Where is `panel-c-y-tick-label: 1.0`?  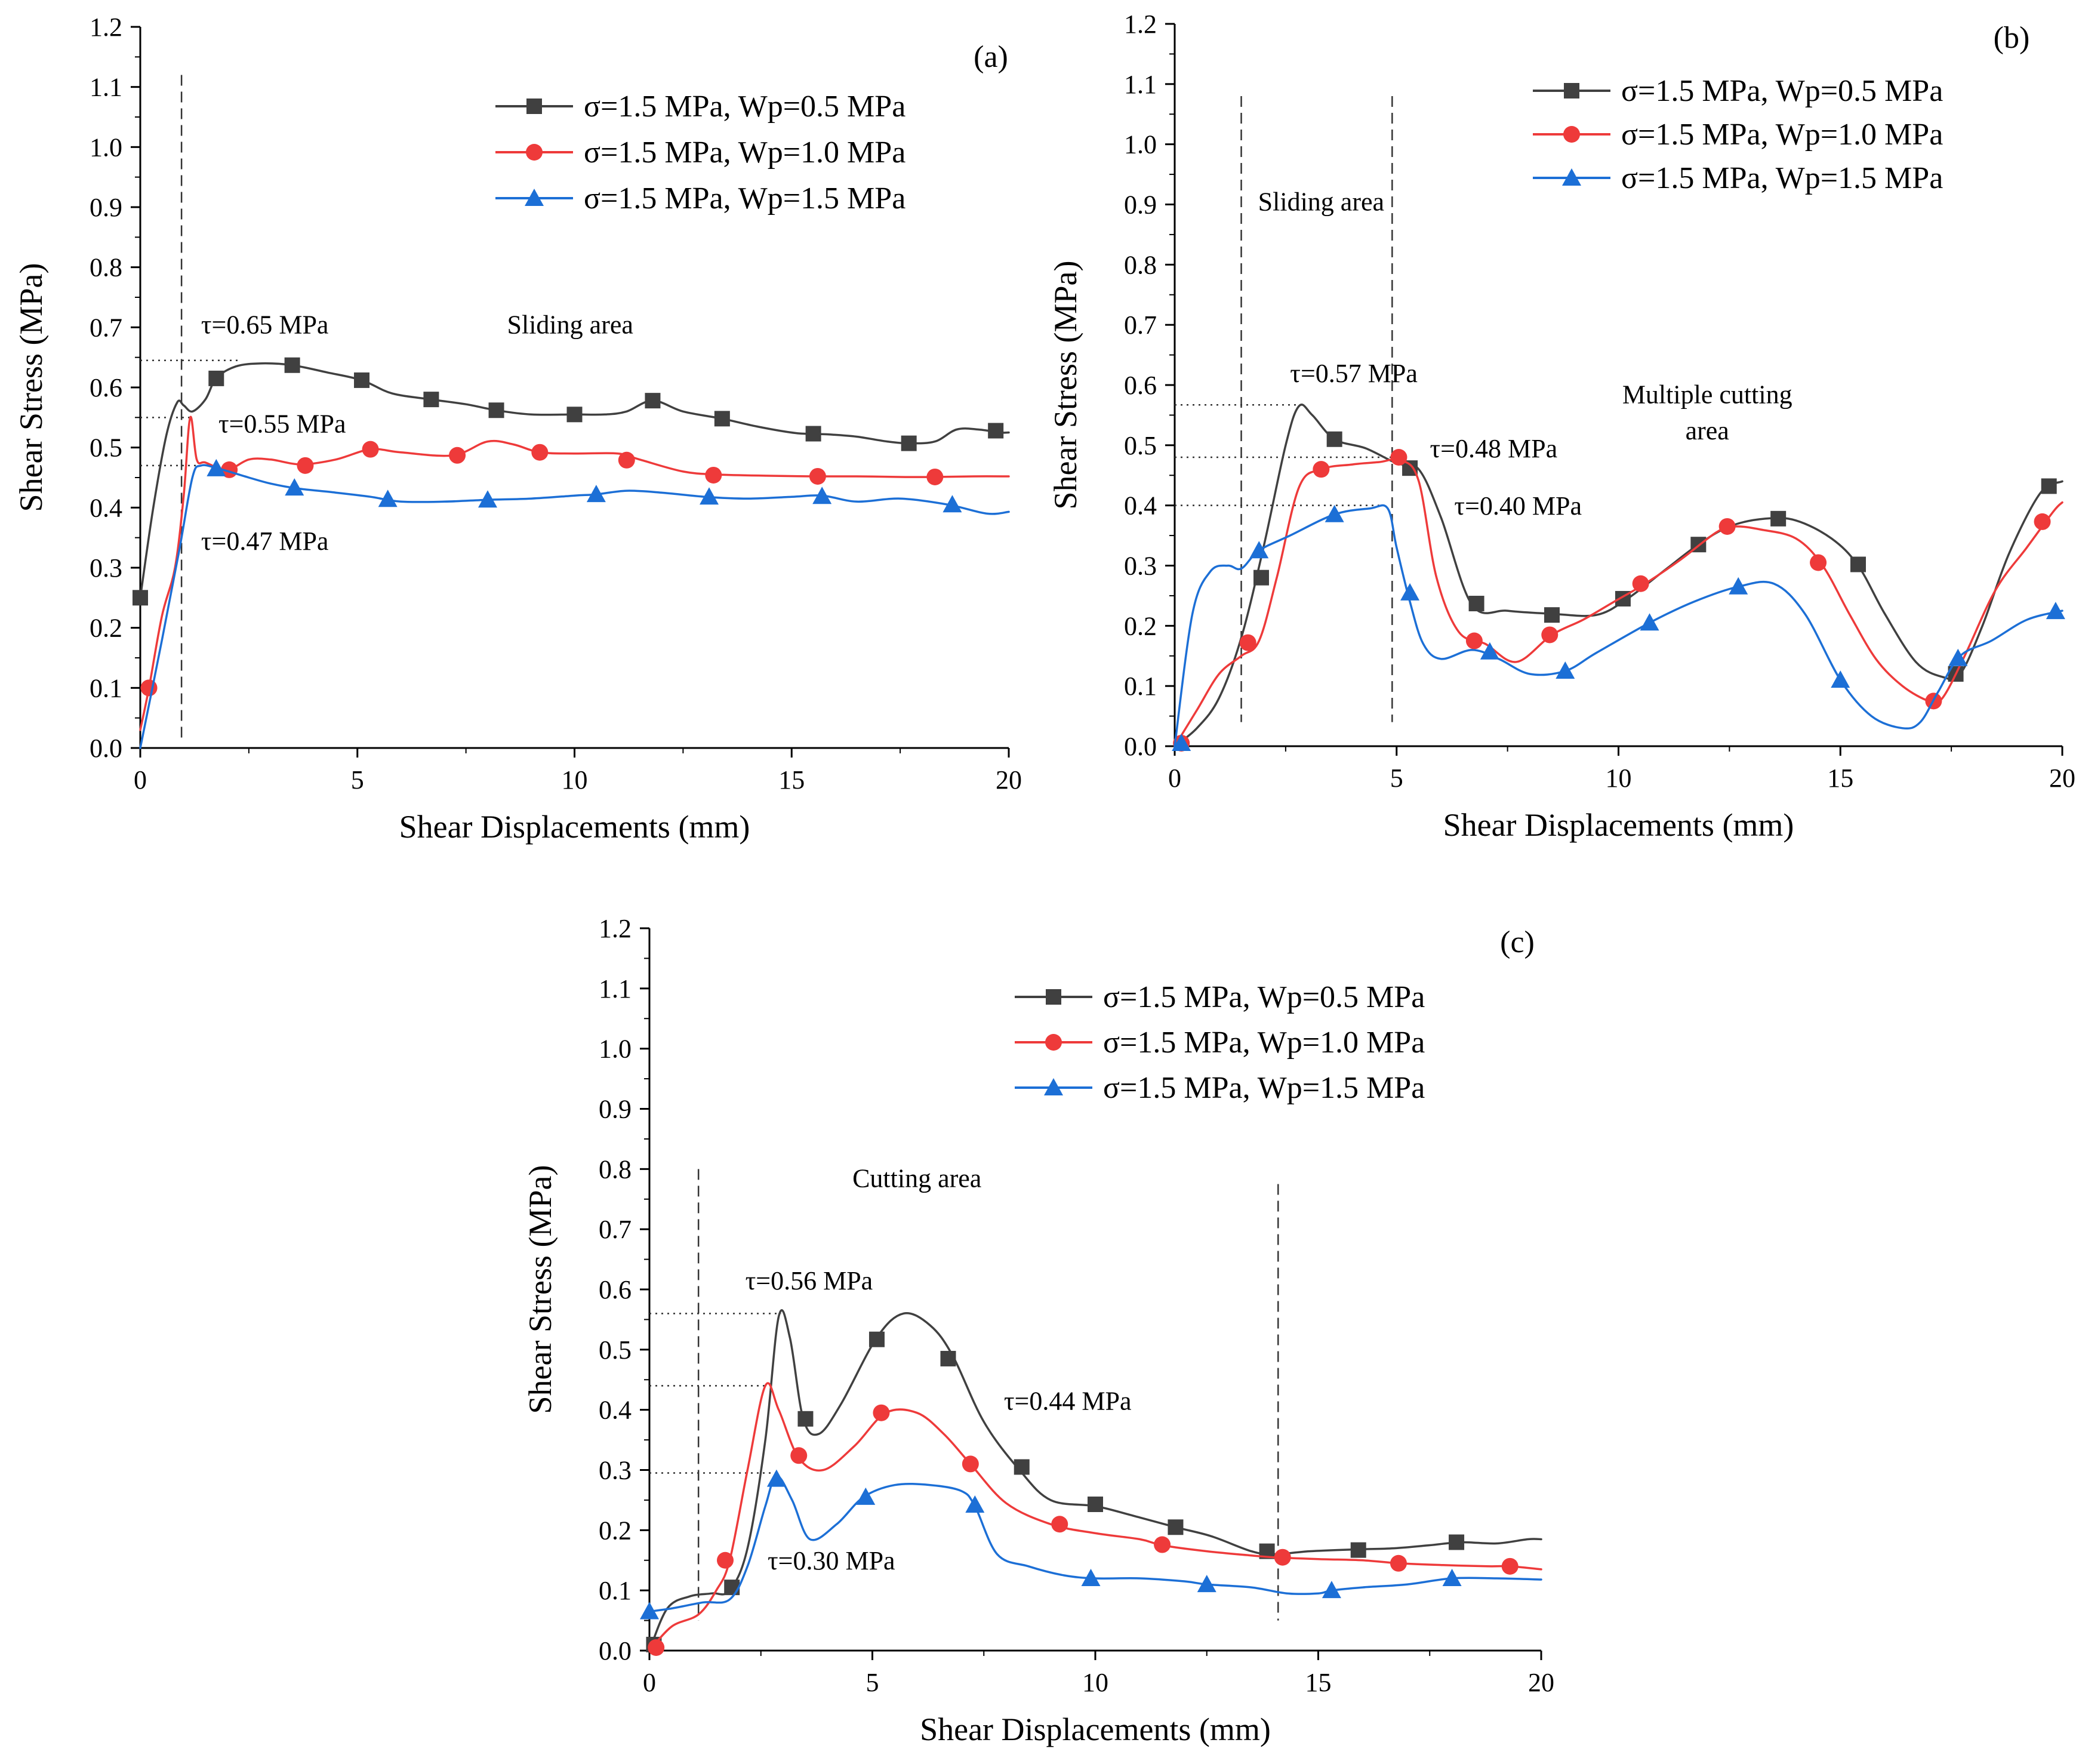 panel-c-y-tick-label: 1.0 is located at coordinates (615, 1049).